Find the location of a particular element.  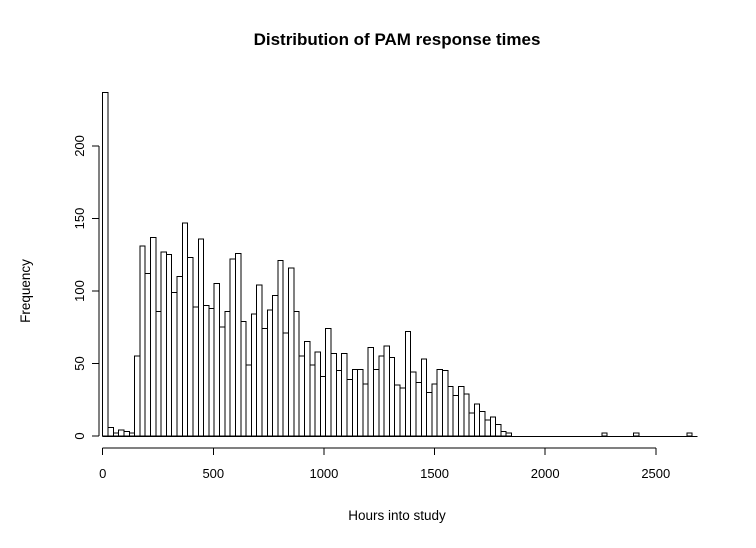

x-axis-title: Hours into study is located at coordinates (397, 515).